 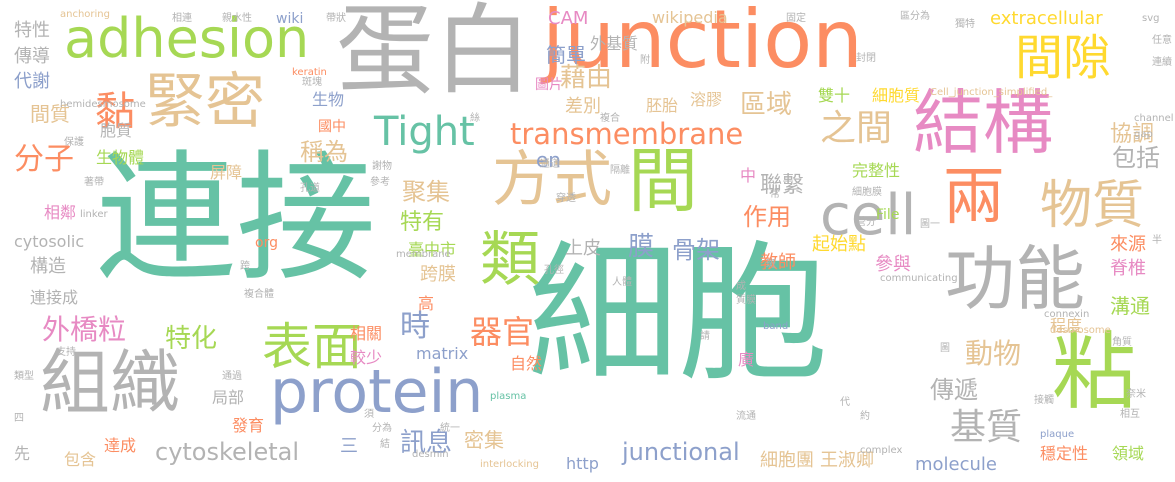 I want to click on word: 絲, so click(x=475, y=118).